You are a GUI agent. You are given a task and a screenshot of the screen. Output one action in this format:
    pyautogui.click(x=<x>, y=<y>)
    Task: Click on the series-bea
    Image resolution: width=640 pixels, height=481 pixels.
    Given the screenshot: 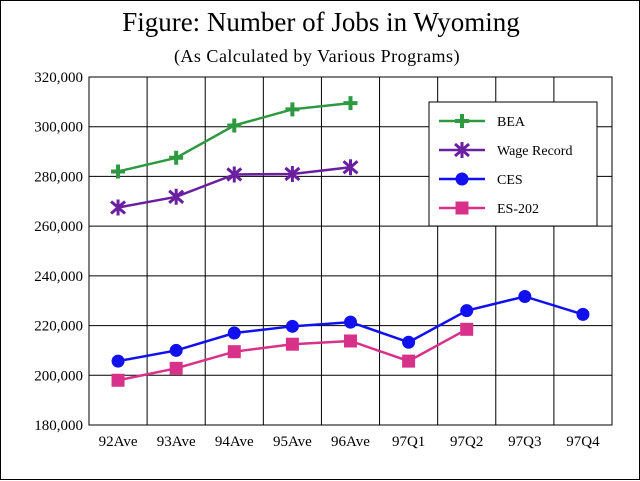 What is the action you would take?
    pyautogui.click(x=234, y=137)
    